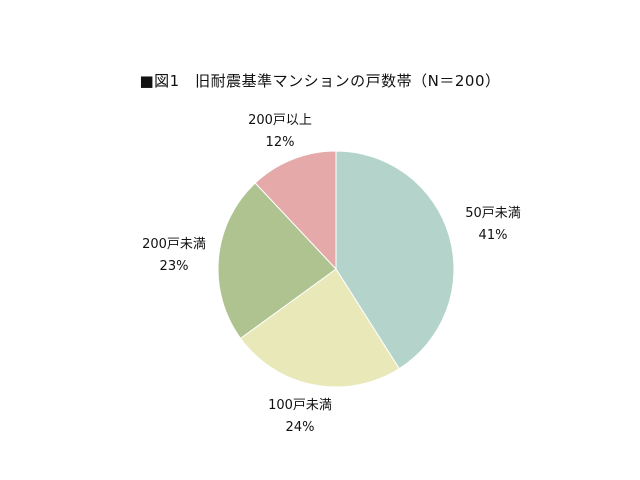 The width and height of the screenshot is (640, 480). Describe the element at coordinates (174, 266) in the screenshot. I see `percent-label: 23%` at that location.